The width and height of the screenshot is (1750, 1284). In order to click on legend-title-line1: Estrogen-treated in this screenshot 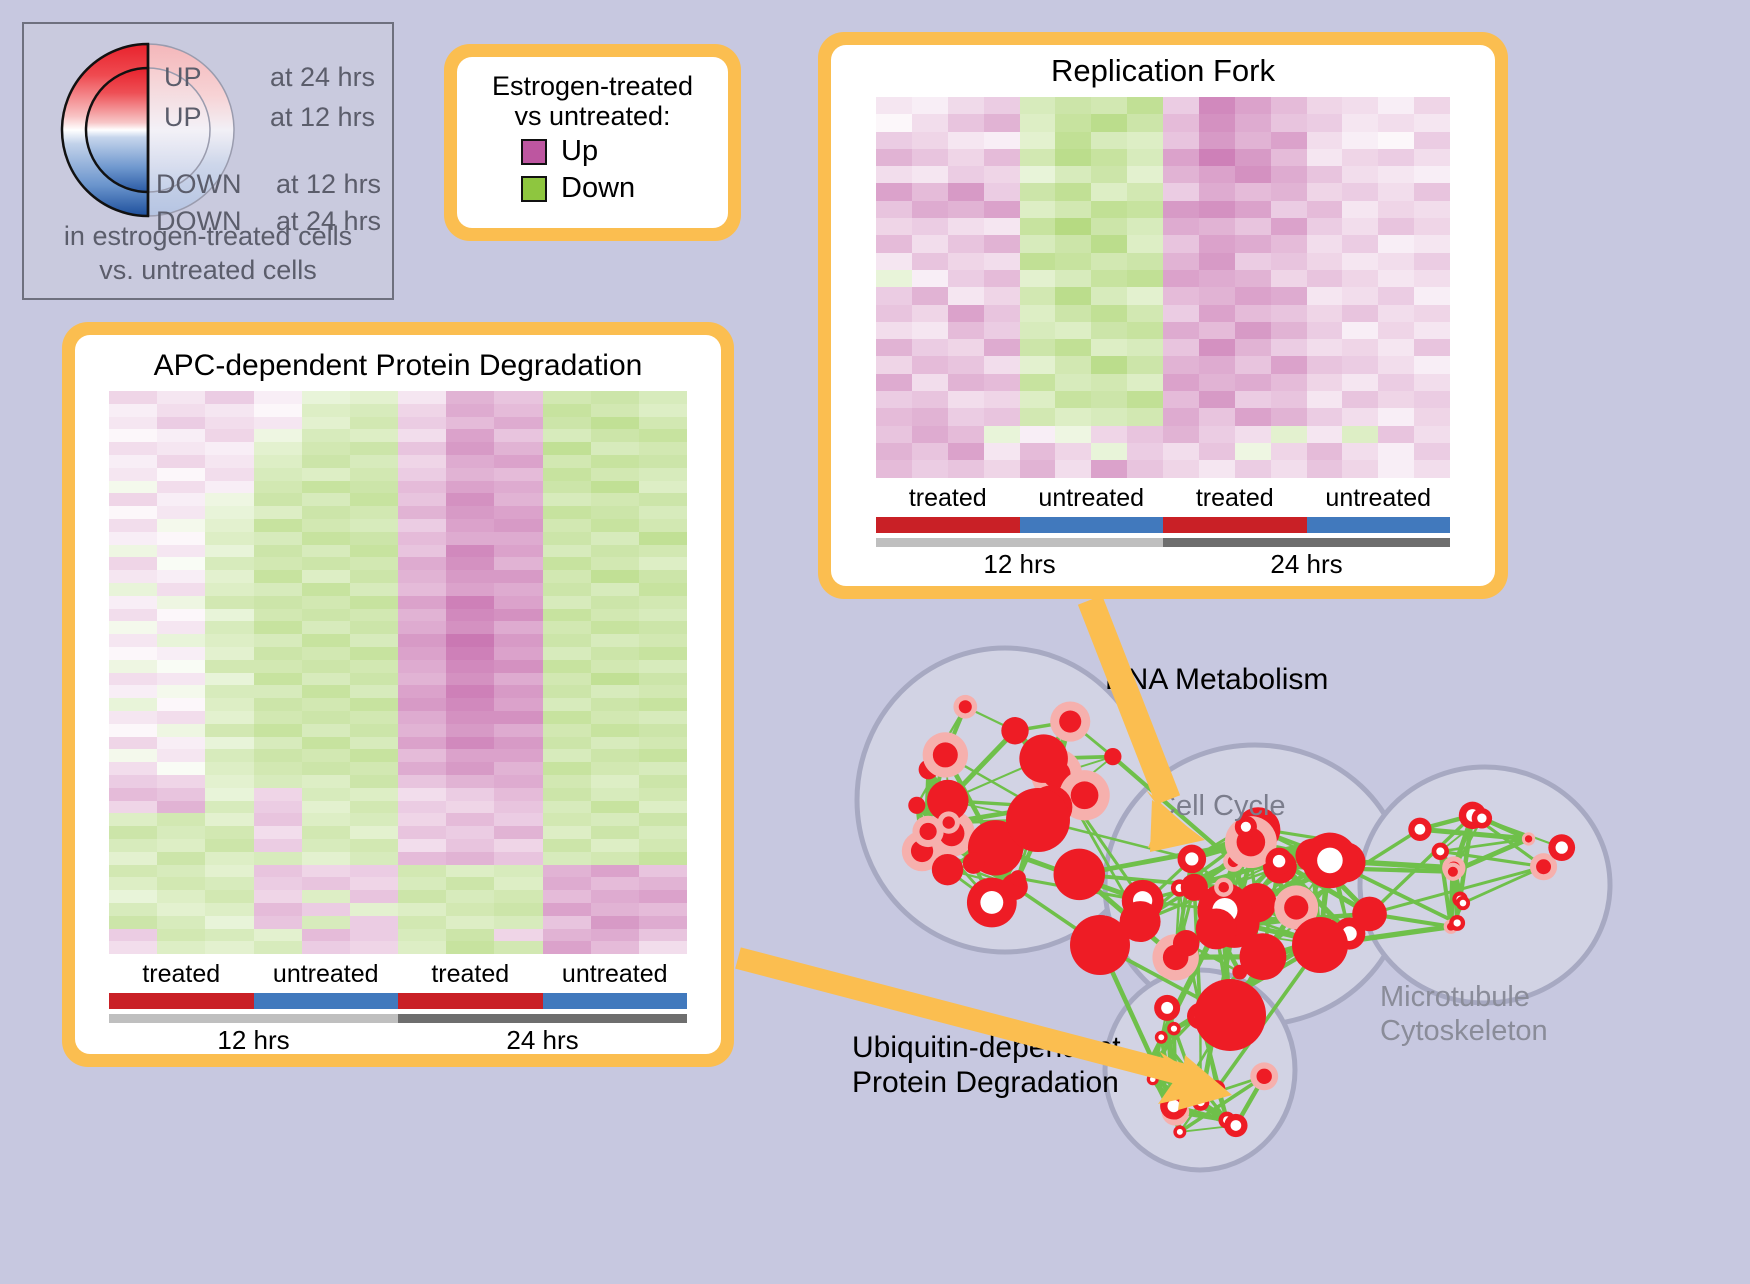, I will do `click(592, 86)`.